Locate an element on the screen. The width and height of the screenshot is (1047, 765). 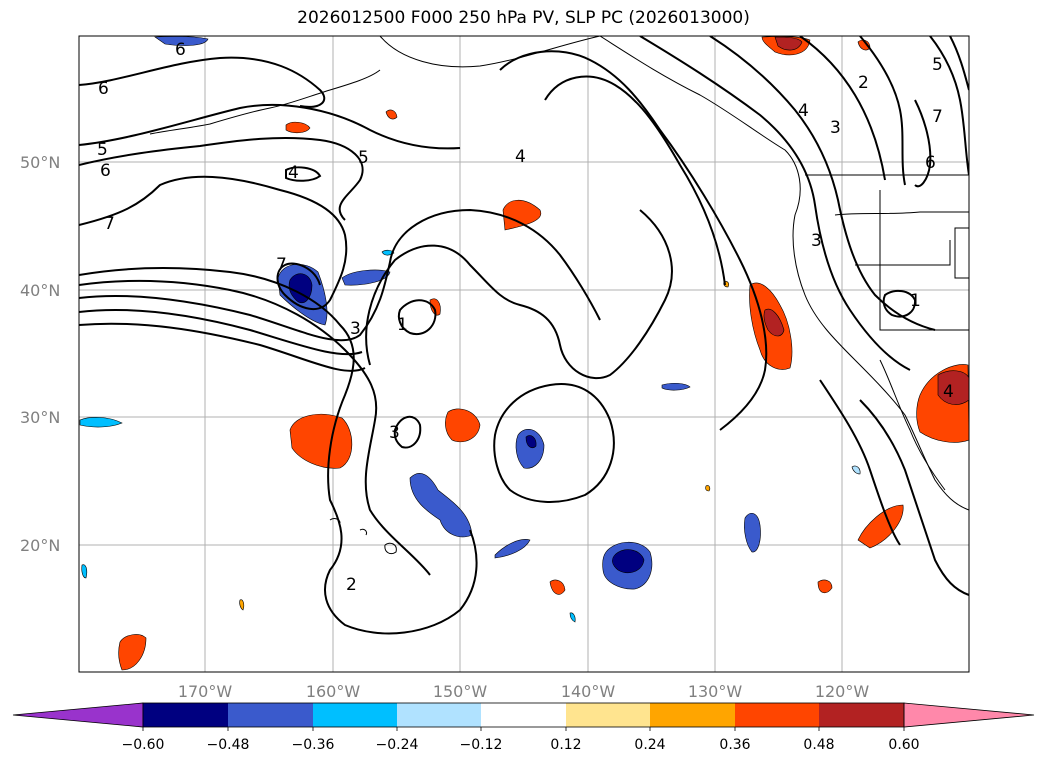
colorbar-tick-label: 0.48 is located at coordinates (818, 745).